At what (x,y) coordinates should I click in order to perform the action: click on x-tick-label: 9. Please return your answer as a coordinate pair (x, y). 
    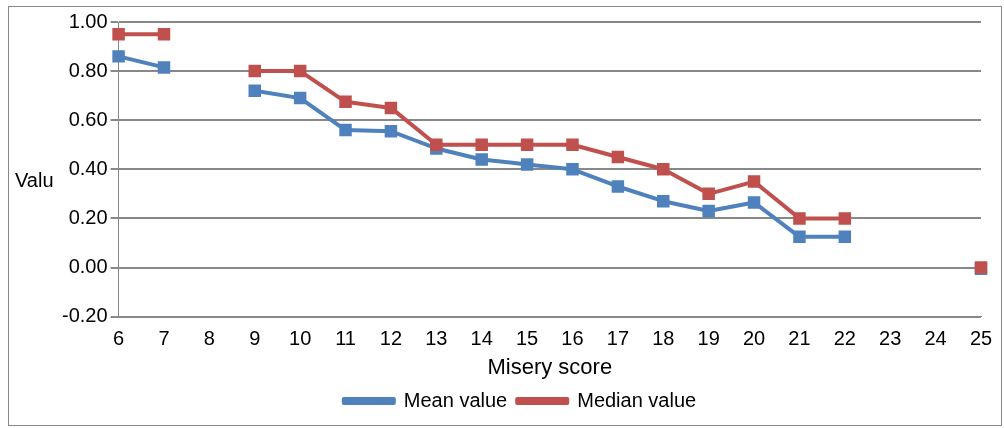
    Looking at the image, I should click on (255, 338).